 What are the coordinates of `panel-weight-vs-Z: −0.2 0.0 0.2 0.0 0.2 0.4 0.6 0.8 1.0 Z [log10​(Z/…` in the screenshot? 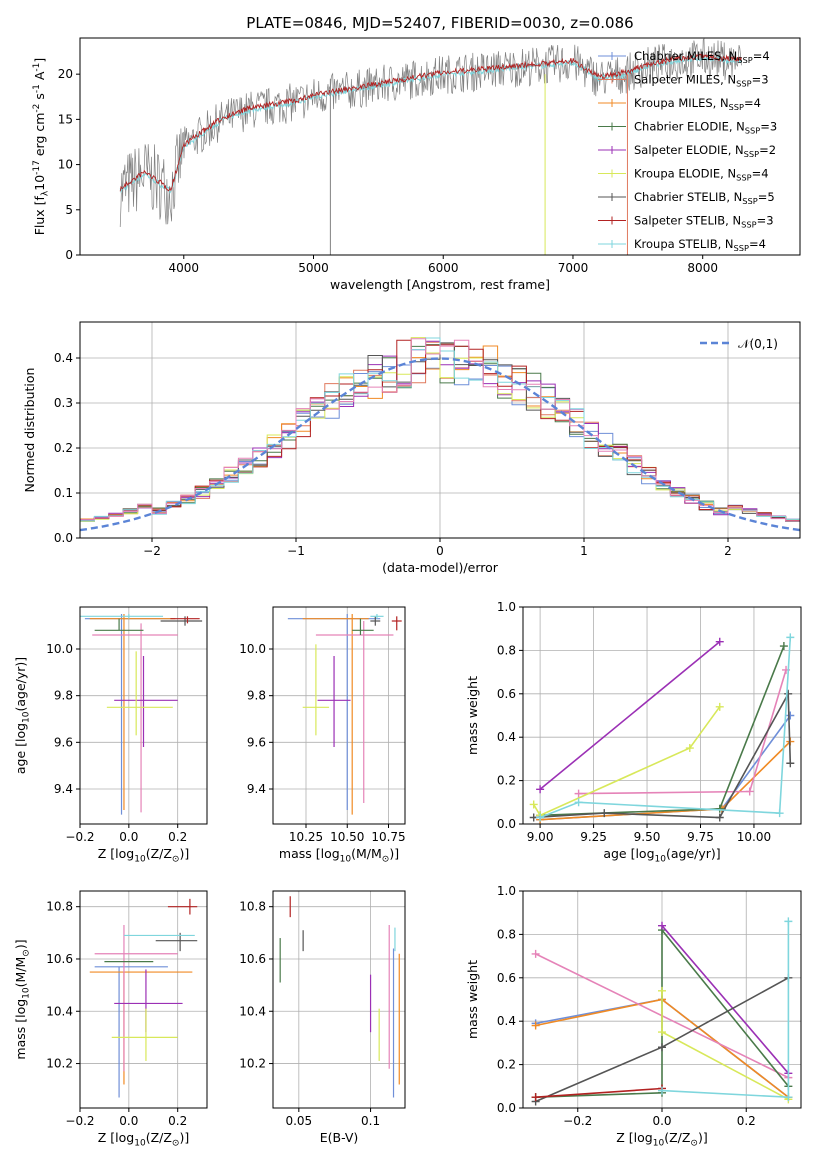 It's located at (633, 1016).